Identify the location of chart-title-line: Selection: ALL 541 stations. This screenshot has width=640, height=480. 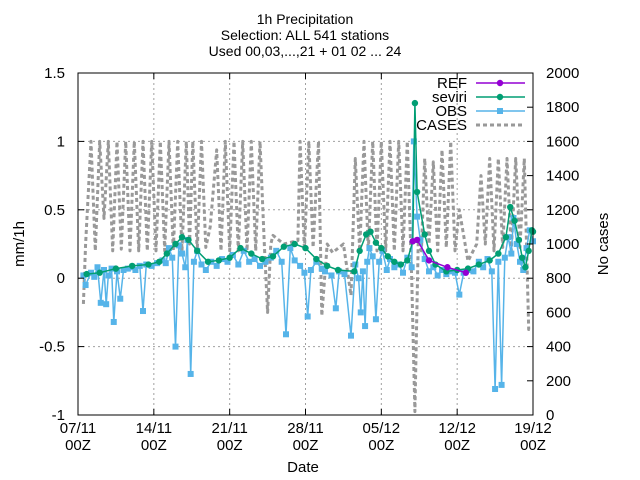
(305, 35).